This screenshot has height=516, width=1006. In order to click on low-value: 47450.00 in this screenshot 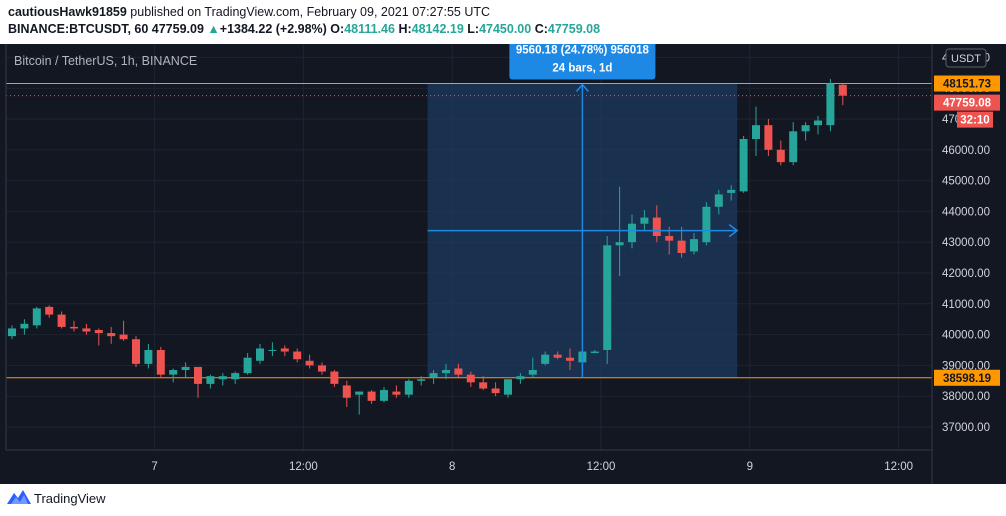, I will do `click(505, 29)`.